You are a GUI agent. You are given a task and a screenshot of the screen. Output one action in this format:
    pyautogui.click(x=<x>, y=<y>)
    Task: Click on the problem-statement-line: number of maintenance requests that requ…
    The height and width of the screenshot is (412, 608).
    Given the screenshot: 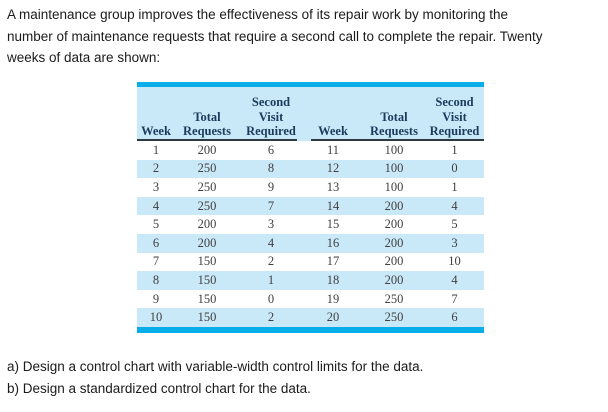 What is the action you would take?
    pyautogui.click(x=275, y=36)
    